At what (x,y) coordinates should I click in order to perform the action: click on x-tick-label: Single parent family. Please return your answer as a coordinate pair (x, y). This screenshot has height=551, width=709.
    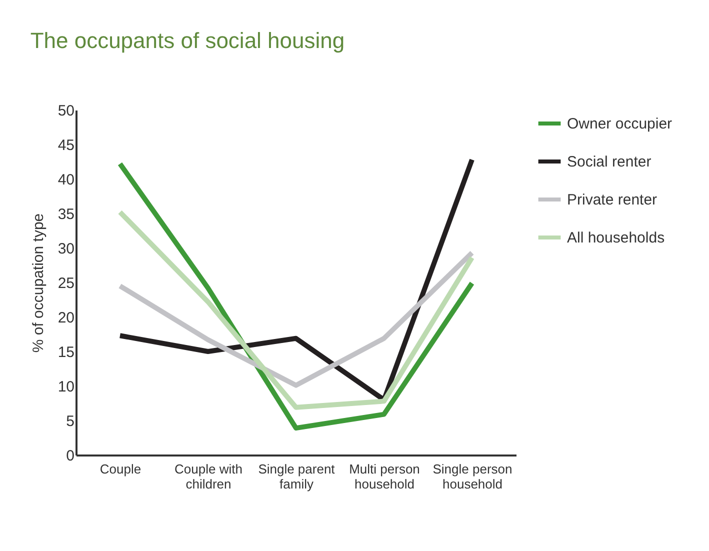
    Looking at the image, I should click on (297, 477).